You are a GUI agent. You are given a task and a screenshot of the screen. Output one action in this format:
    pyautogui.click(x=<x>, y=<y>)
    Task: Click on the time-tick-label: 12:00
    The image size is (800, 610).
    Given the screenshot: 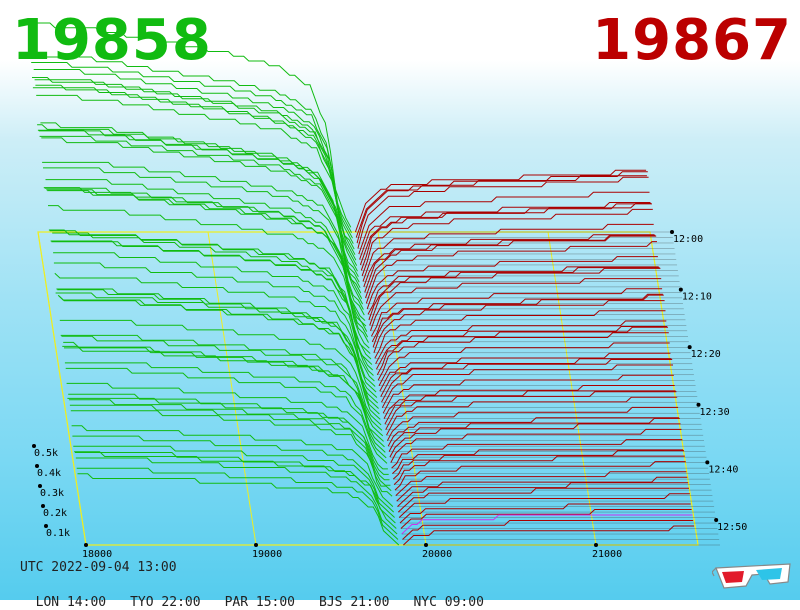 What is the action you would take?
    pyautogui.click(x=688, y=239)
    